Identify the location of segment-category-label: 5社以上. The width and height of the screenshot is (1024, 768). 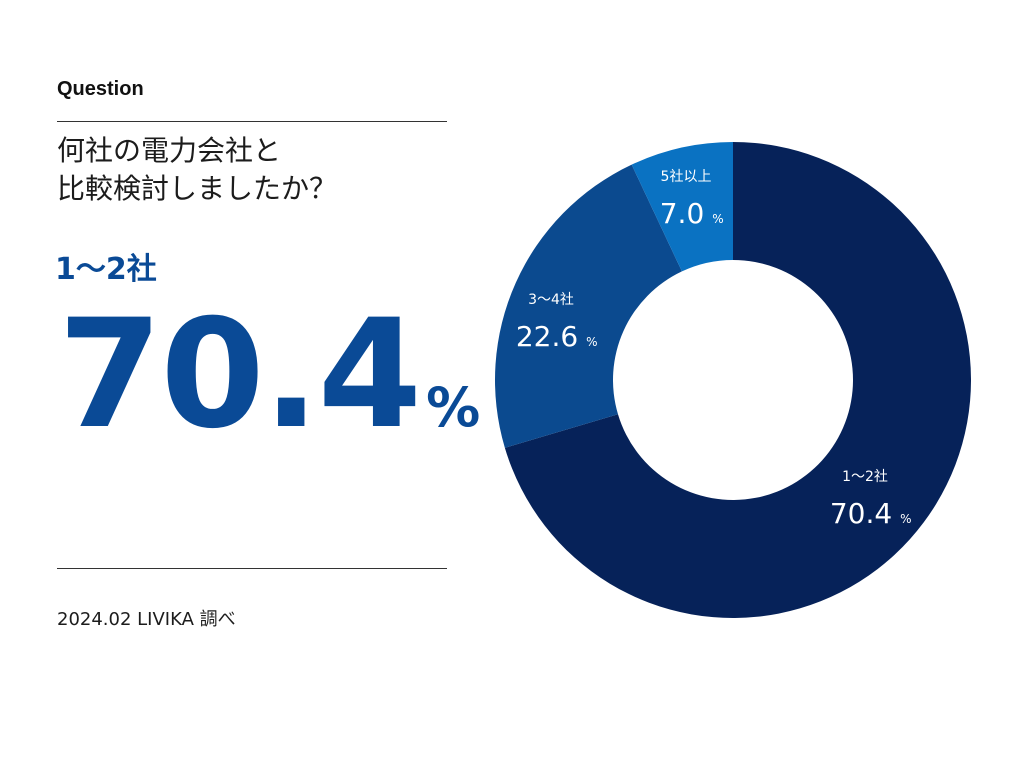
(686, 177).